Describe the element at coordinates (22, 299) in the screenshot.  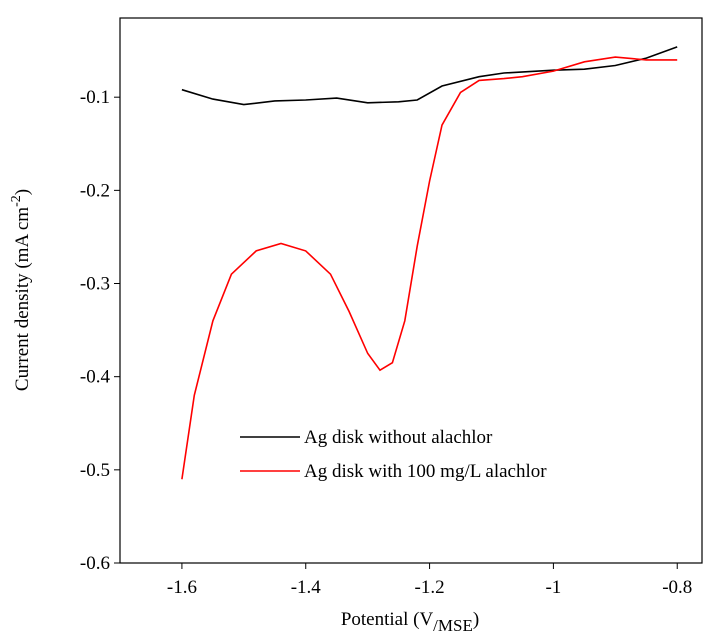
I see `y-label-main: Current density (mA cm` at that location.